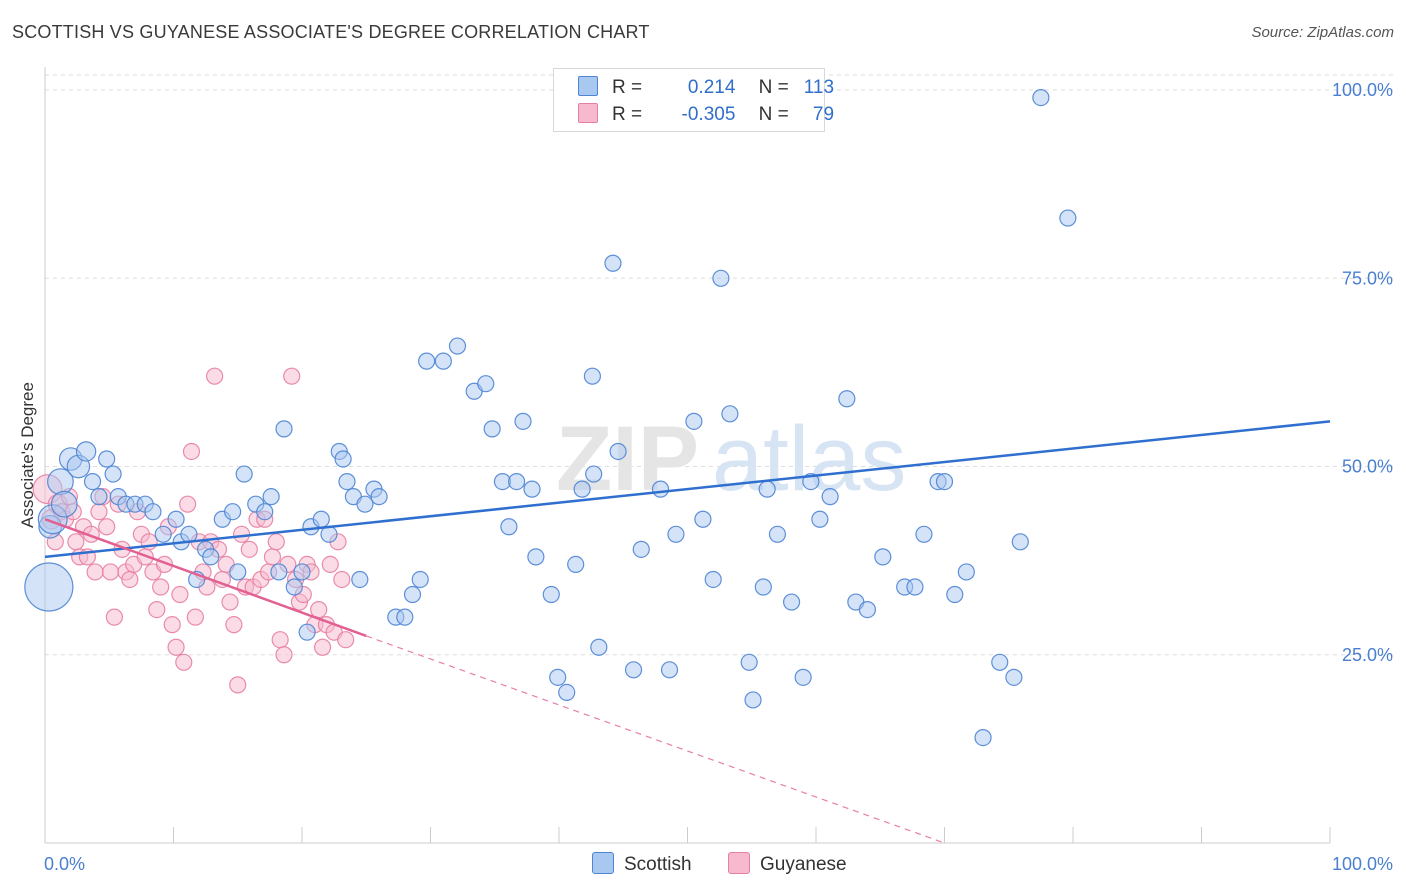  I want to click on zipatlas-watermark: ZIP atlas, so click(731, 459).